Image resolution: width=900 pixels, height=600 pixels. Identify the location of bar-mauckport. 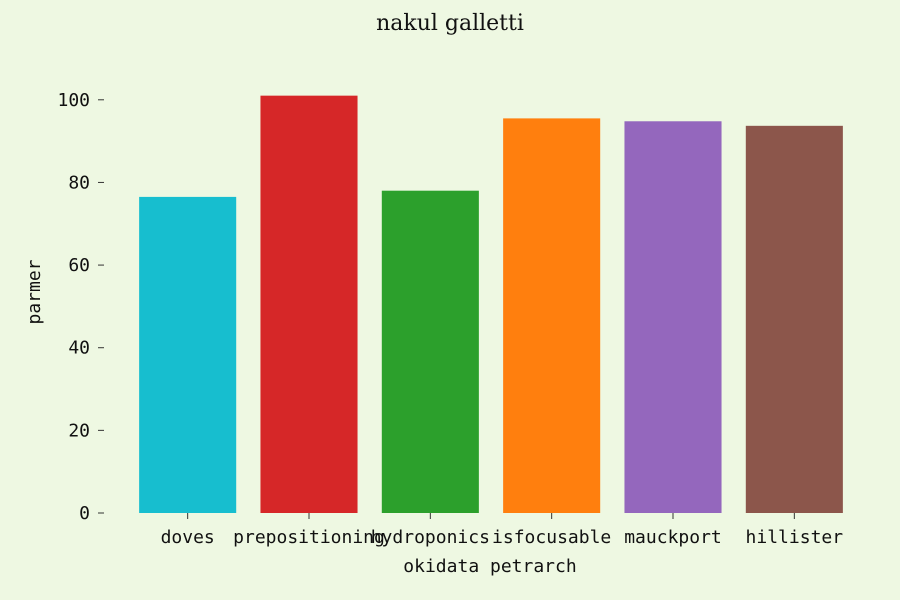
(673, 317).